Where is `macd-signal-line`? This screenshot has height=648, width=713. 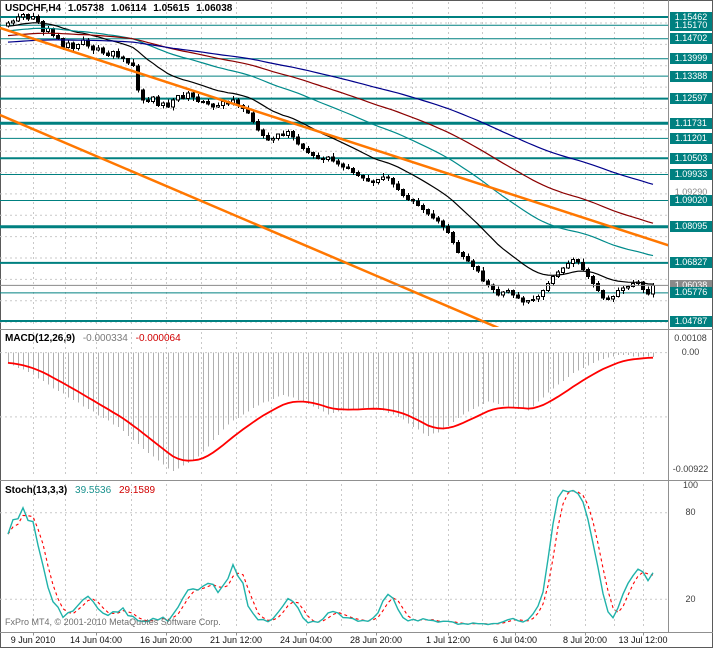
macd-signal-line is located at coordinates (330, 409).